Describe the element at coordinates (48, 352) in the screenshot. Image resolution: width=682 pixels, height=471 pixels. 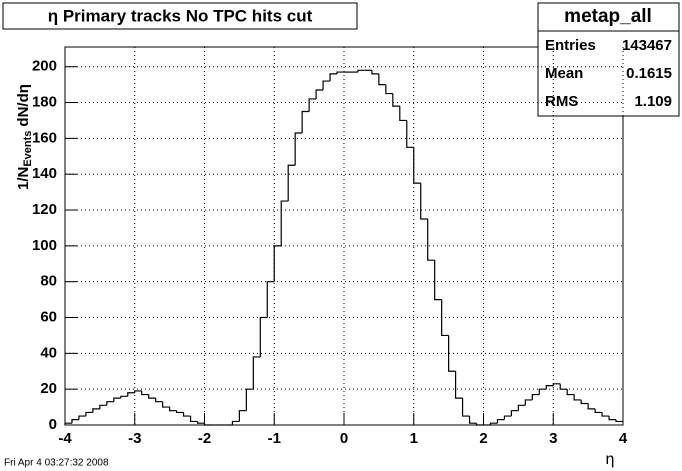
I see `y-tick-label: 40` at that location.